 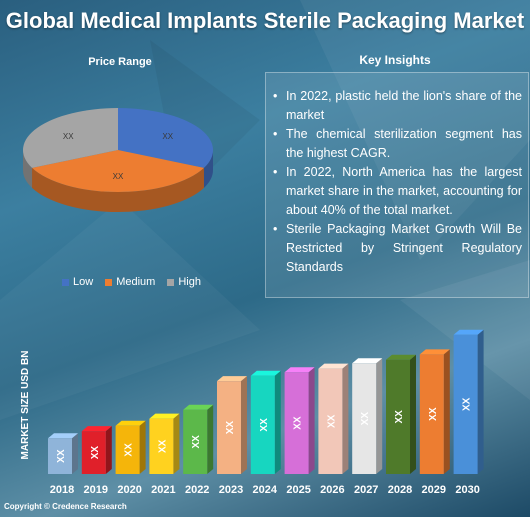 I want to click on bar-2025, so click(x=299, y=420).